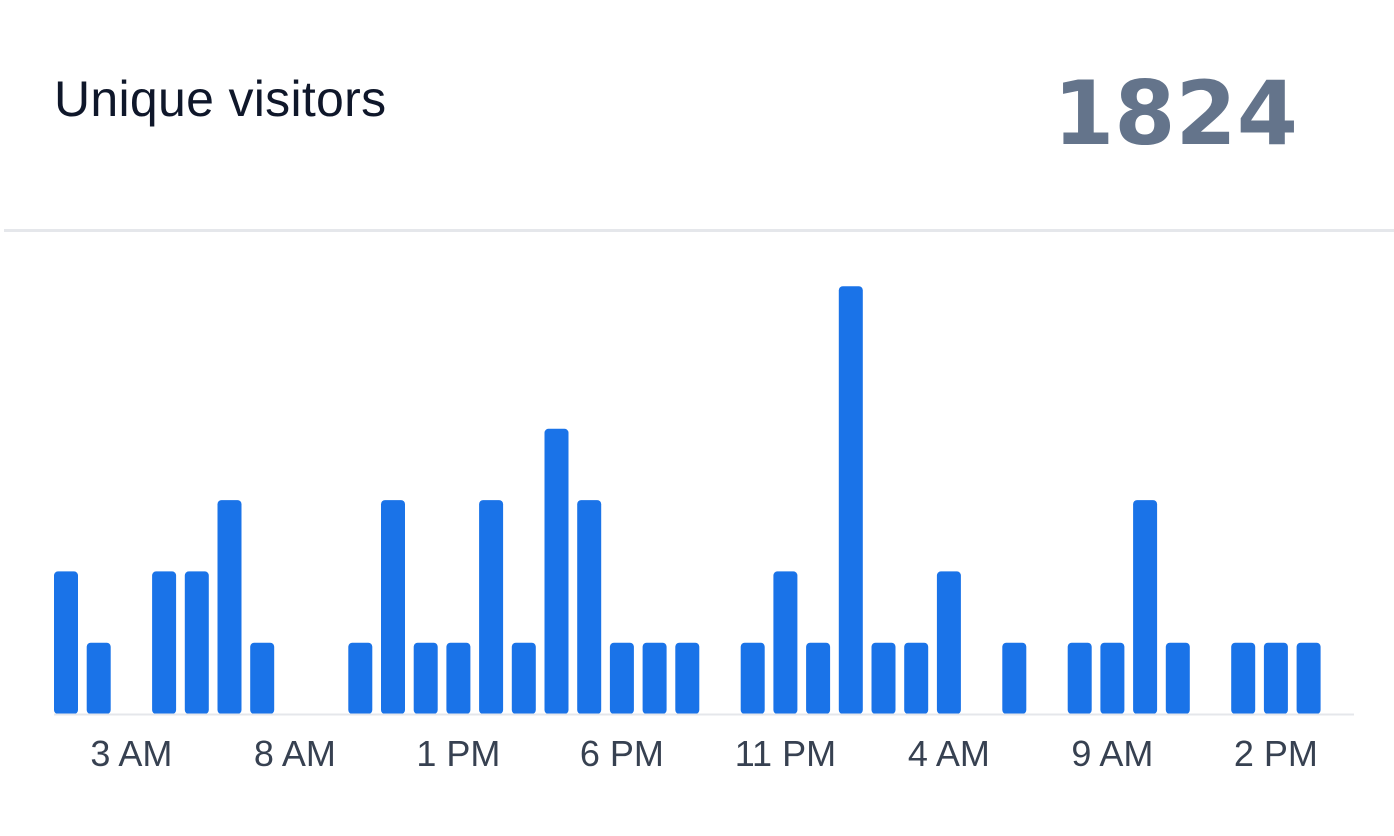  I want to click on x-tick-label: 3 AM, so click(131, 753).